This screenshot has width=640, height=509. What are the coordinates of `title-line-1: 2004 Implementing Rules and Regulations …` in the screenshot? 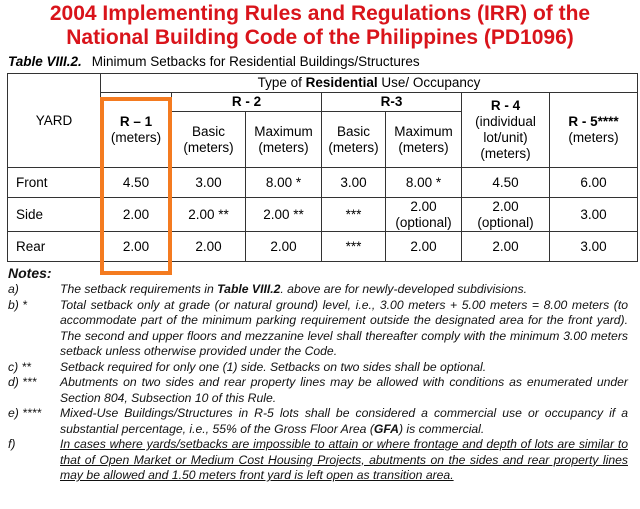 It's located at (320, 13).